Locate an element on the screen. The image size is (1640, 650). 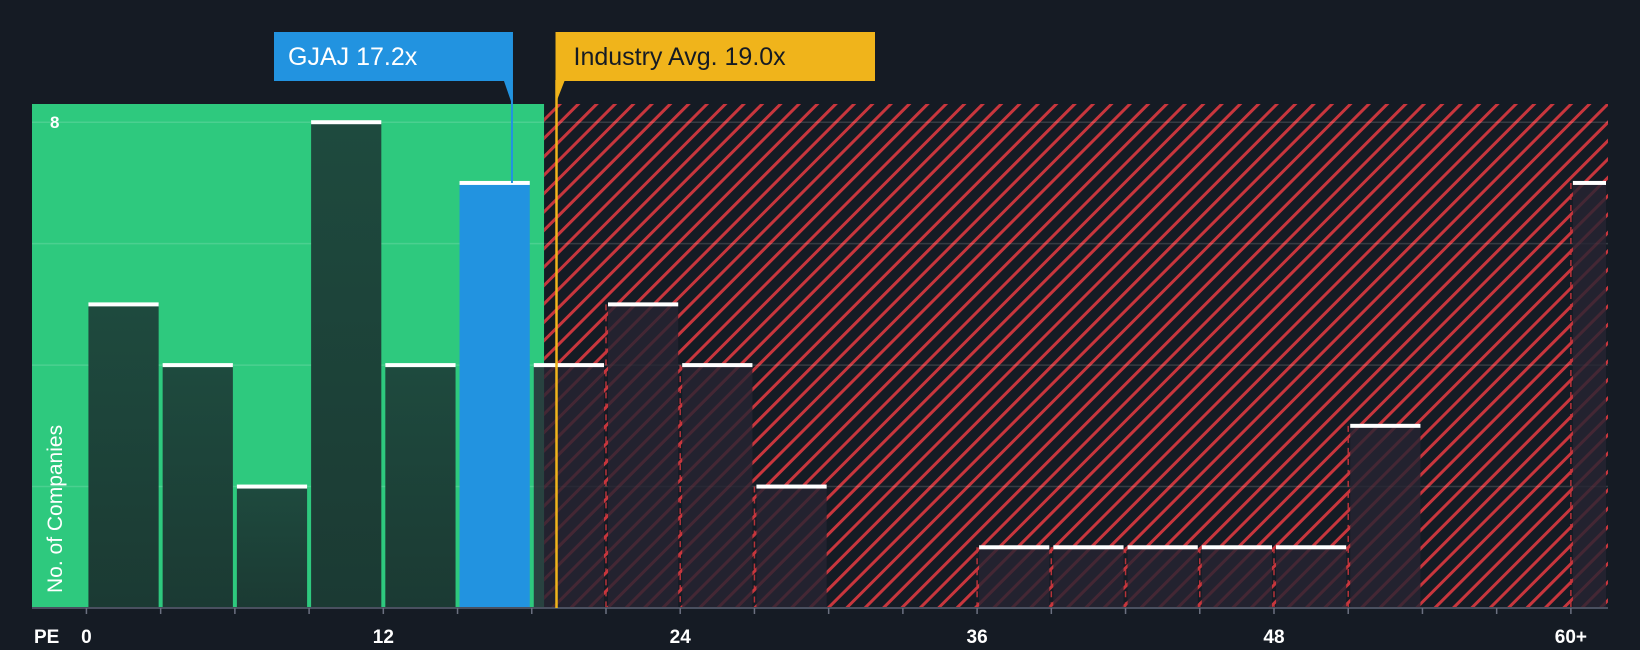
x-axis-label: PE is located at coordinates (46, 637).